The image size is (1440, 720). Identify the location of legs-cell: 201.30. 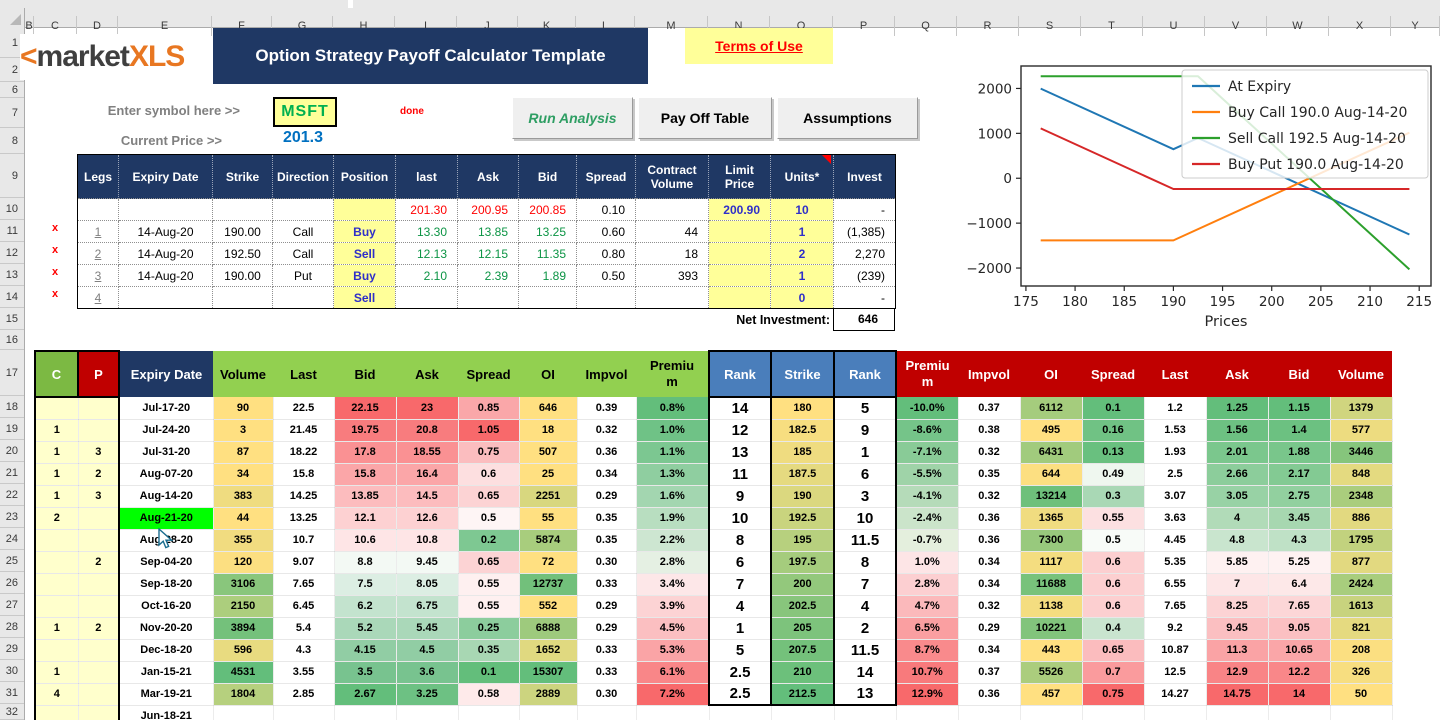
(426, 209).